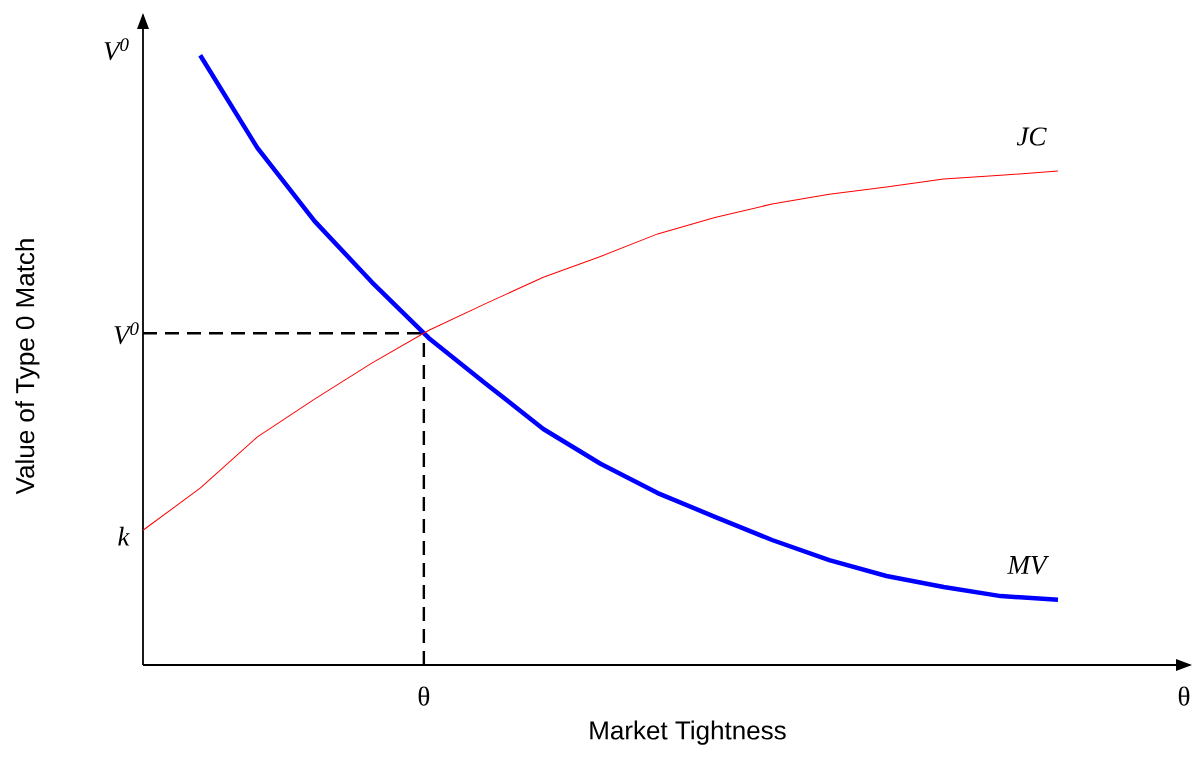 The width and height of the screenshot is (1196, 771). Describe the element at coordinates (688, 732) in the screenshot. I see `x-axis-title: Market Tightness` at that location.